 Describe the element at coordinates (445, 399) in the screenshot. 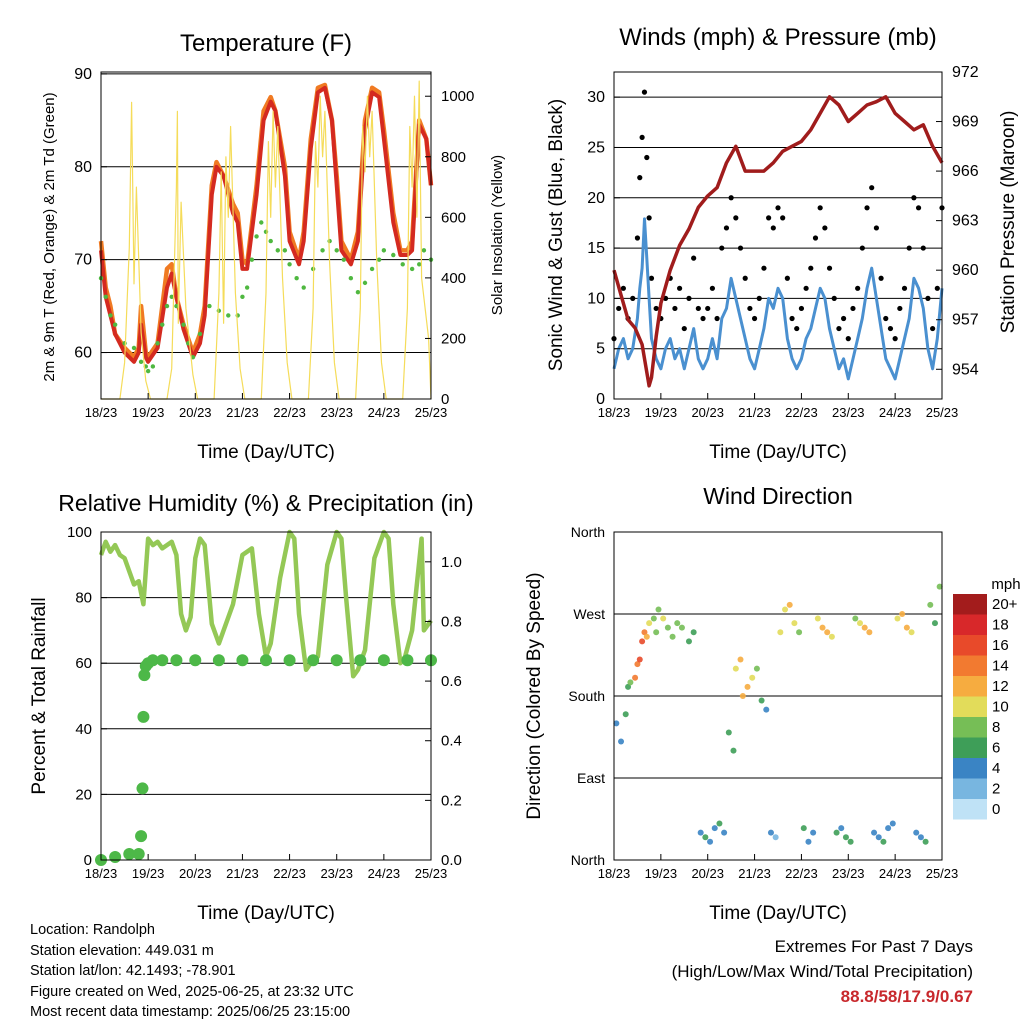

I see `y2-tick-label: 0` at that location.